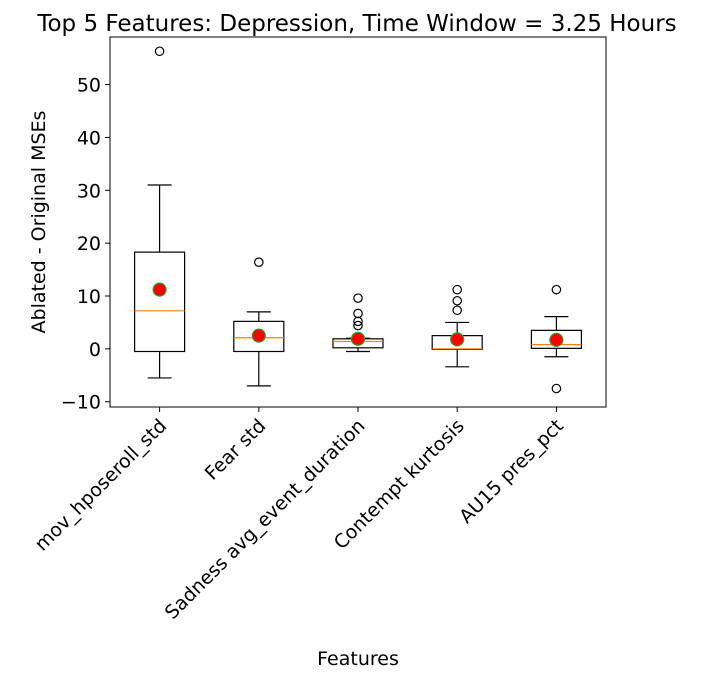 The width and height of the screenshot is (716, 679). What do you see at coordinates (265, 519) in the screenshot?
I see `x-tick-label: Sadness avg_event_duration` at bounding box center [265, 519].